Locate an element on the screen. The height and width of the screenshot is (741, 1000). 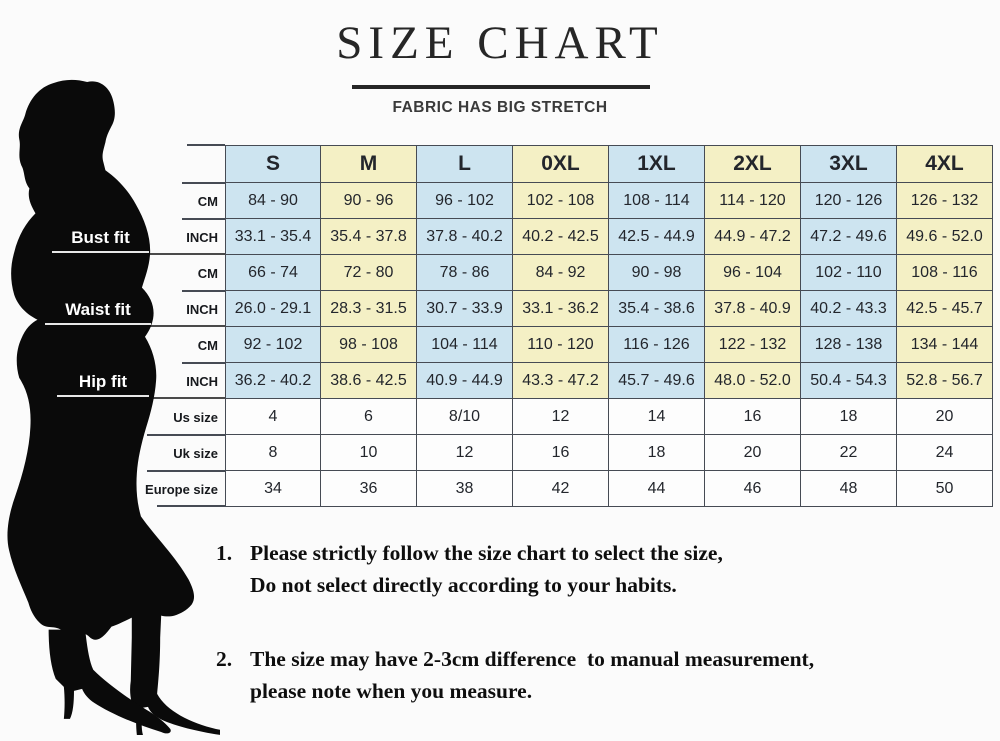
table-cell: 98 - 108 is located at coordinates (369, 345).